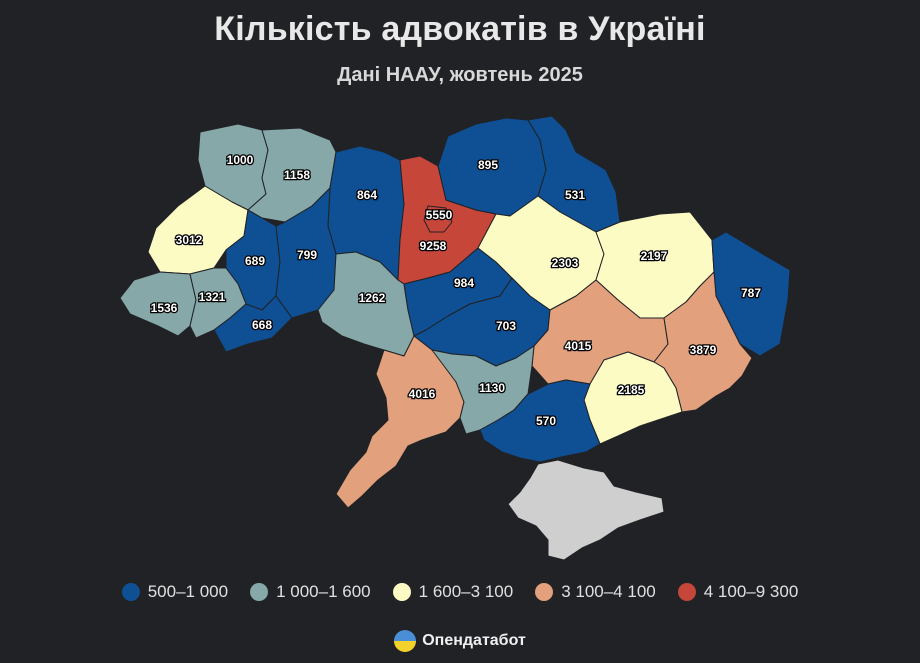 This screenshot has width=920, height=663. I want to click on legend-item: 4 100–9 300, so click(738, 592).